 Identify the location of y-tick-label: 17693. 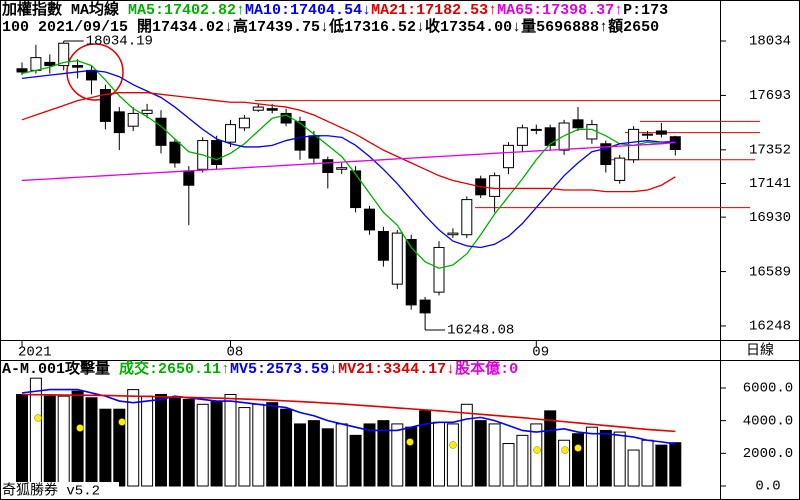
(770, 96).